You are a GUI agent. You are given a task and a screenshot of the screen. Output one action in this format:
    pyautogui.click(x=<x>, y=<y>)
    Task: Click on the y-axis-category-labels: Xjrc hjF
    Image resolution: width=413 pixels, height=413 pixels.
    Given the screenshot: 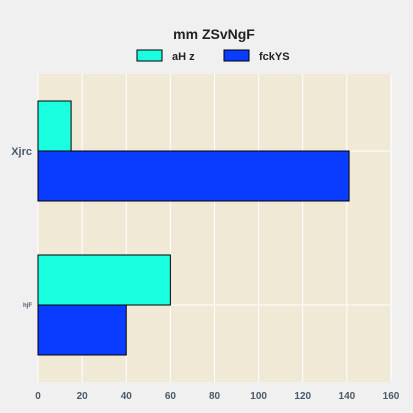 What is the action you would take?
    pyautogui.click(x=21, y=227)
    